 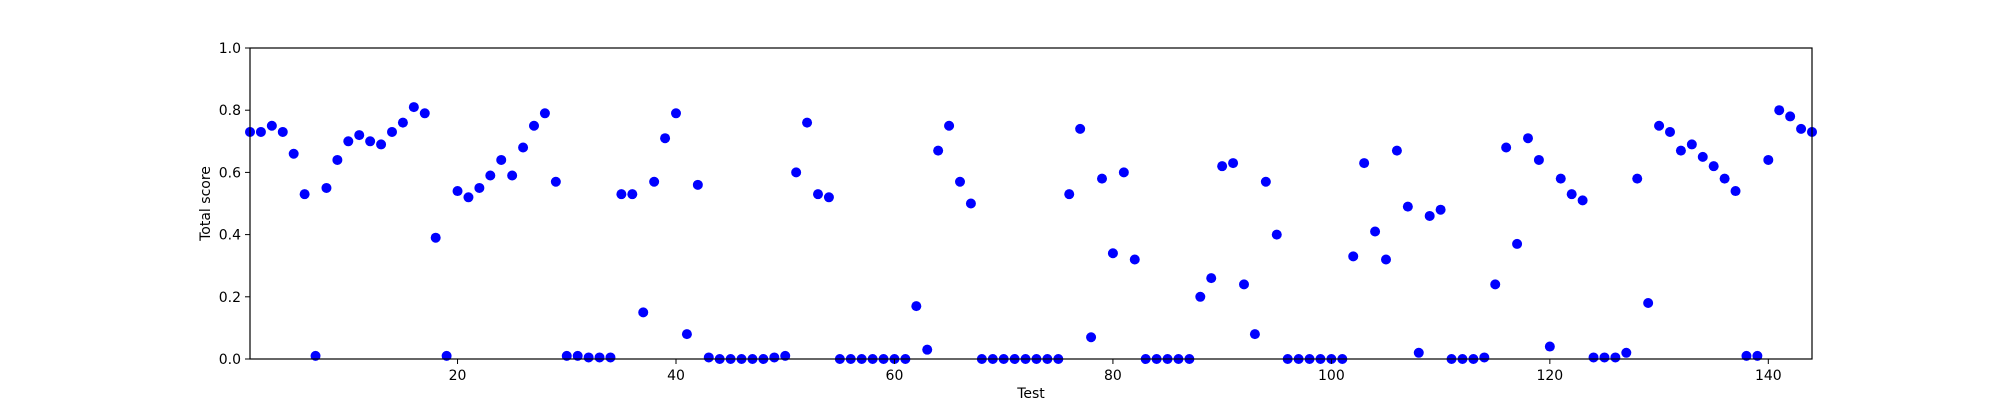 I want to click on y-tick-label: 0.2, so click(x=230, y=298).